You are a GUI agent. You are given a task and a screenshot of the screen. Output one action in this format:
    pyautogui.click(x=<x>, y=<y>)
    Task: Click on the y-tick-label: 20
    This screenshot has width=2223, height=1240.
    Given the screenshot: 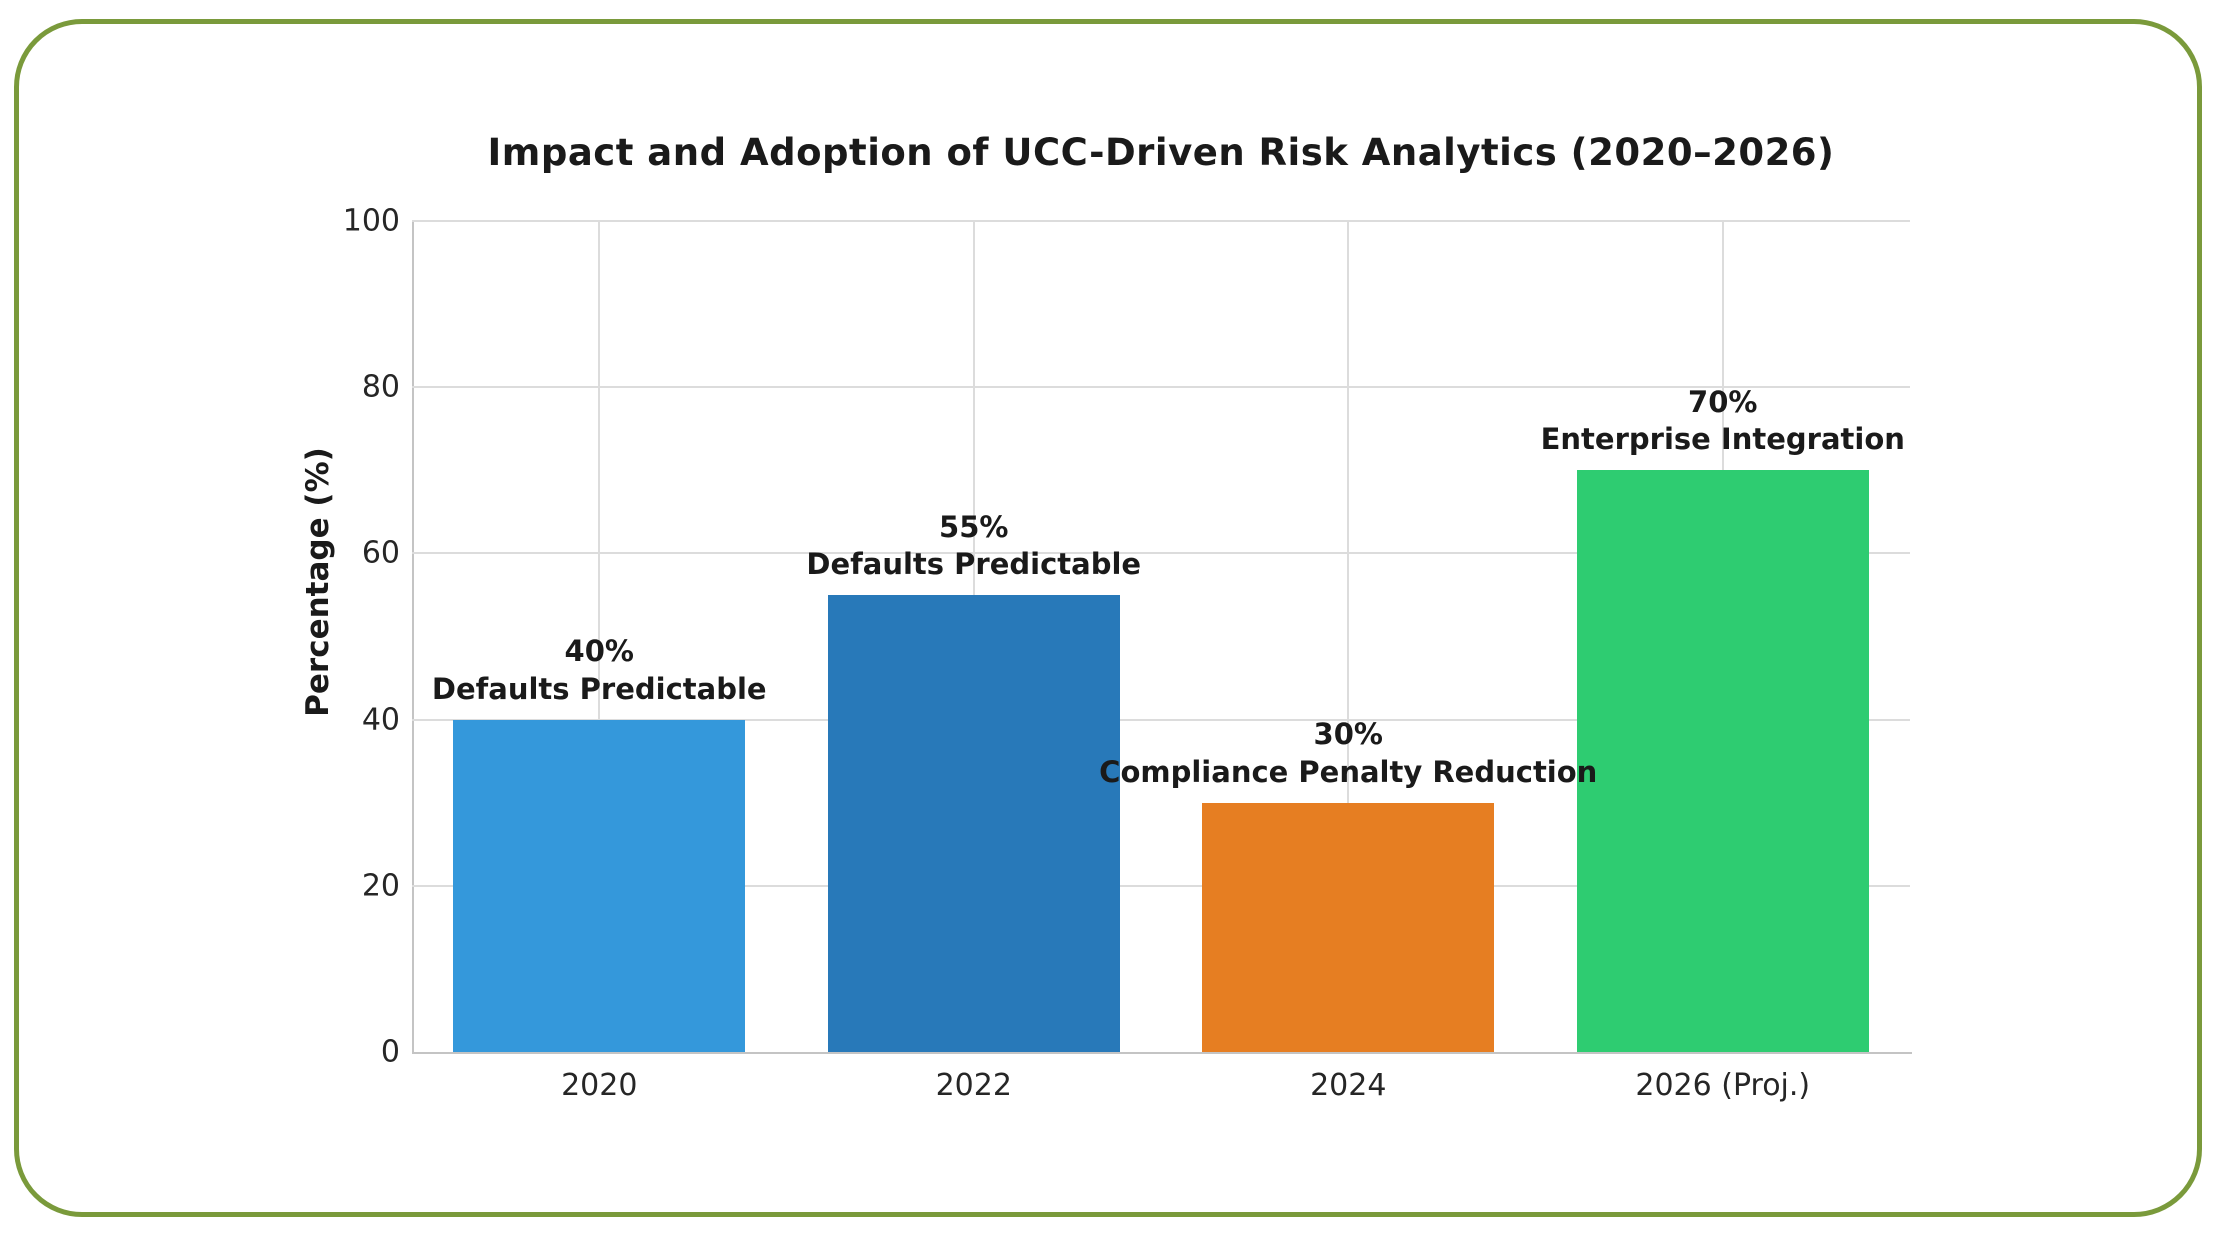 What is the action you would take?
    pyautogui.click(x=380, y=886)
    